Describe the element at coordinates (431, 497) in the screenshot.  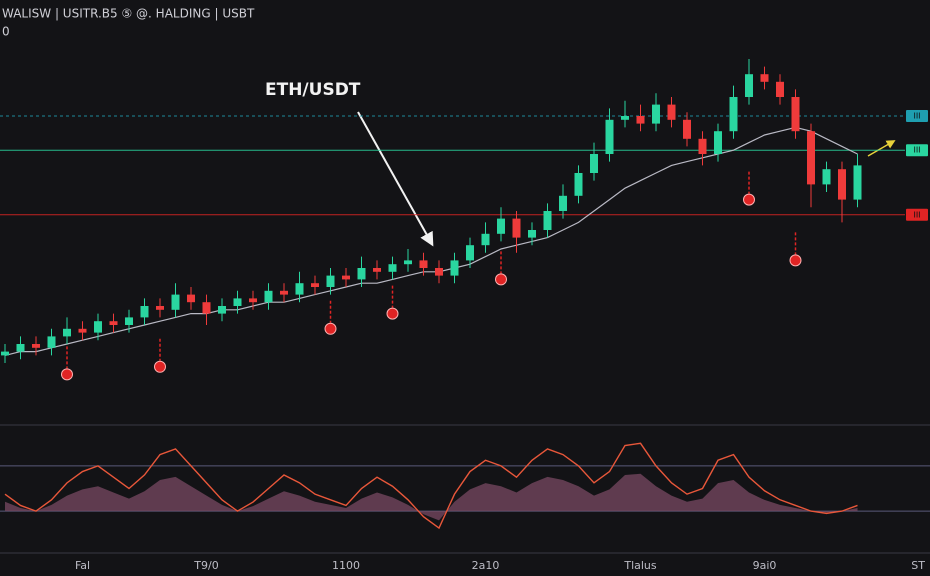
I see `oscillator-area` at that location.